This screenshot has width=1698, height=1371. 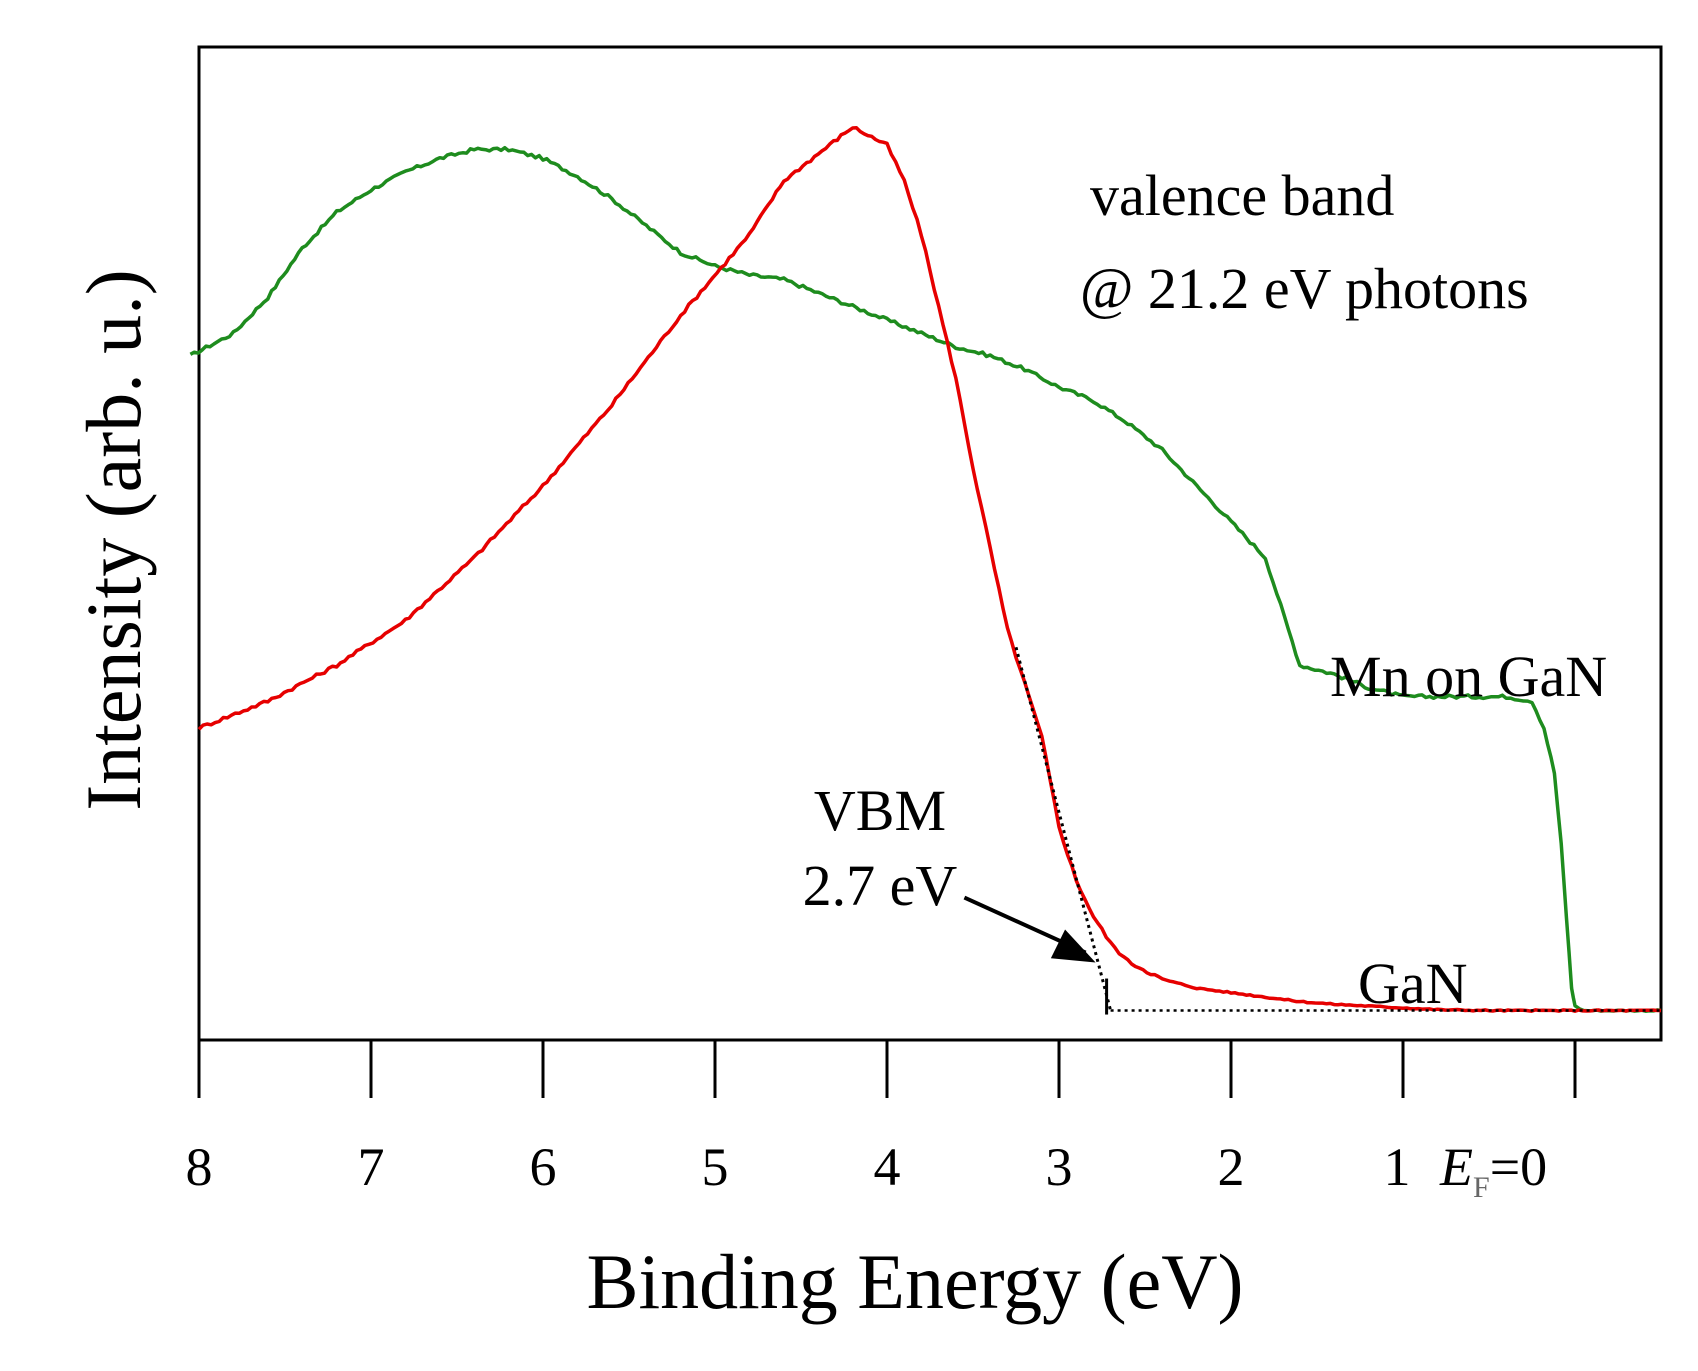 What do you see at coordinates (1304, 288) in the screenshot?
I see `annotation-photon-energy: @ 21.2 eV photons` at bounding box center [1304, 288].